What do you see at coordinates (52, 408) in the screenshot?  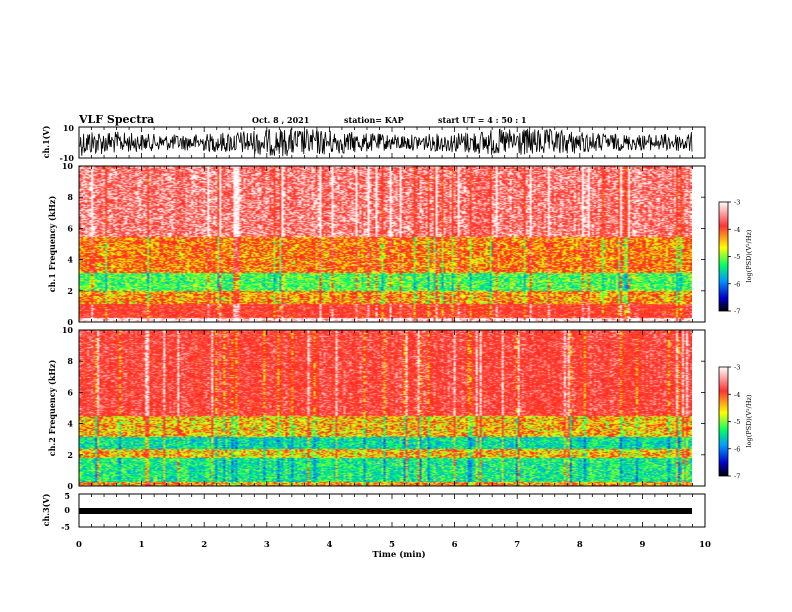 I see `ch2-spectrogram-ylabel: ch.2 Frequency (kHz)` at bounding box center [52, 408].